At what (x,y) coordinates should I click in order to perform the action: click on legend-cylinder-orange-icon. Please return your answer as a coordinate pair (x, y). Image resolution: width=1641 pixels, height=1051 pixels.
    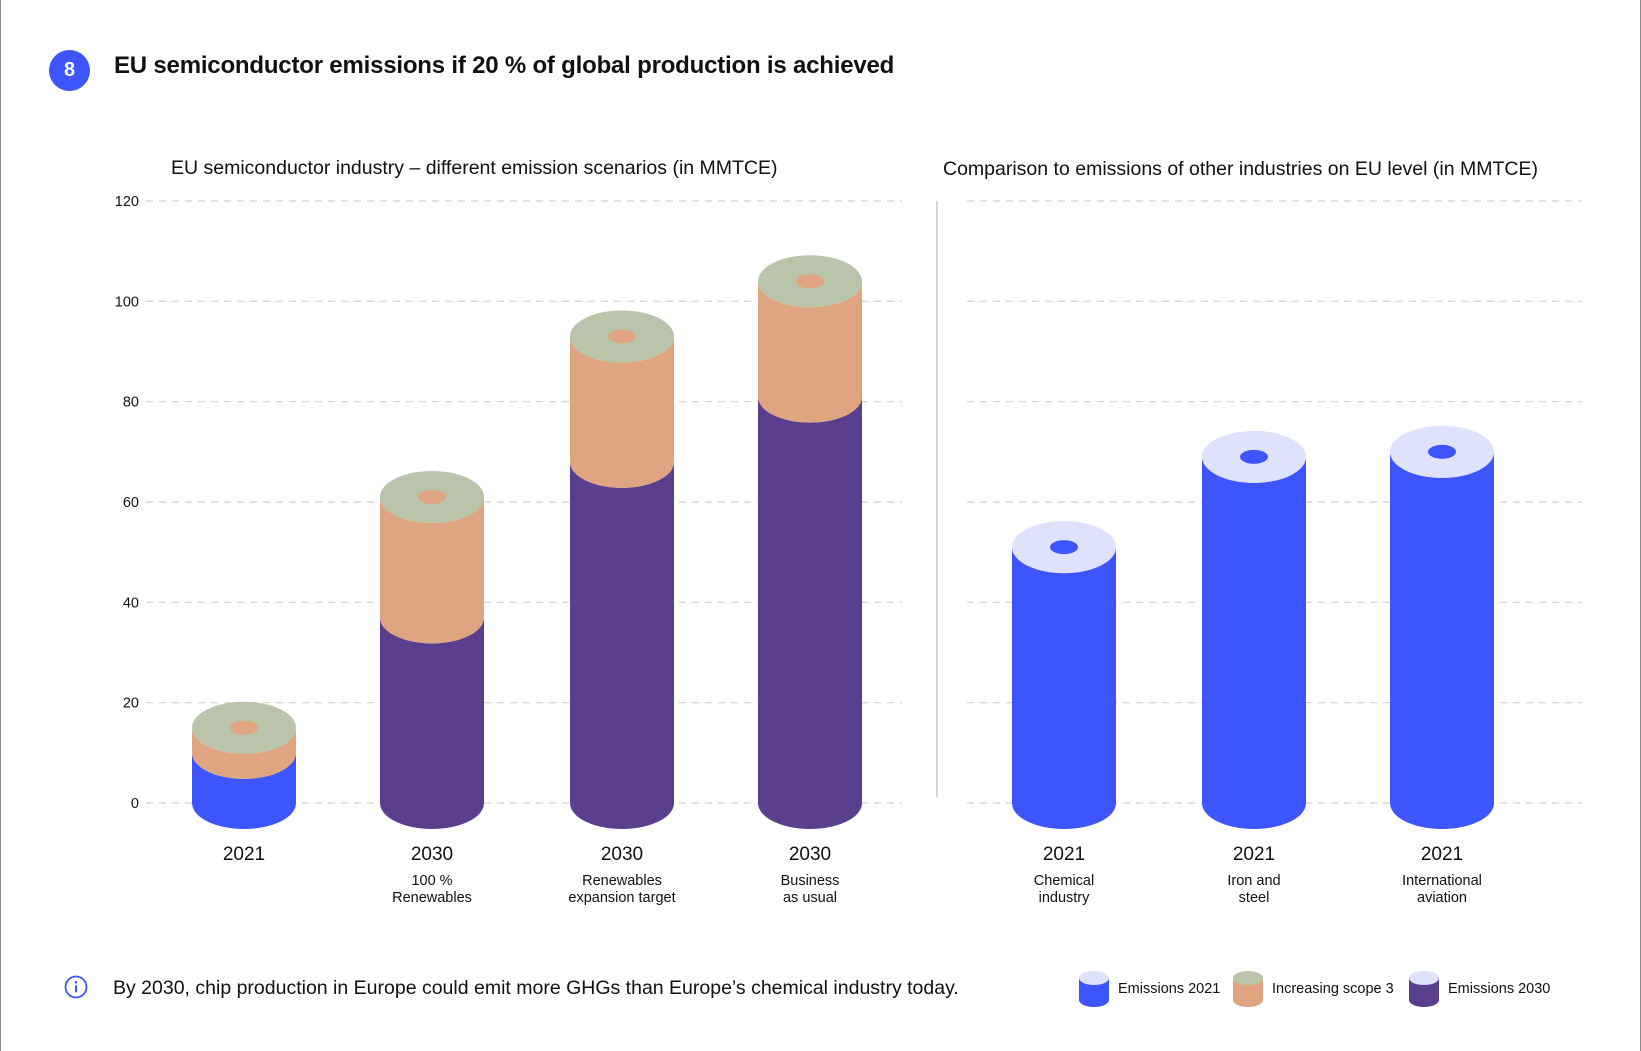
    Looking at the image, I should click on (1248, 989).